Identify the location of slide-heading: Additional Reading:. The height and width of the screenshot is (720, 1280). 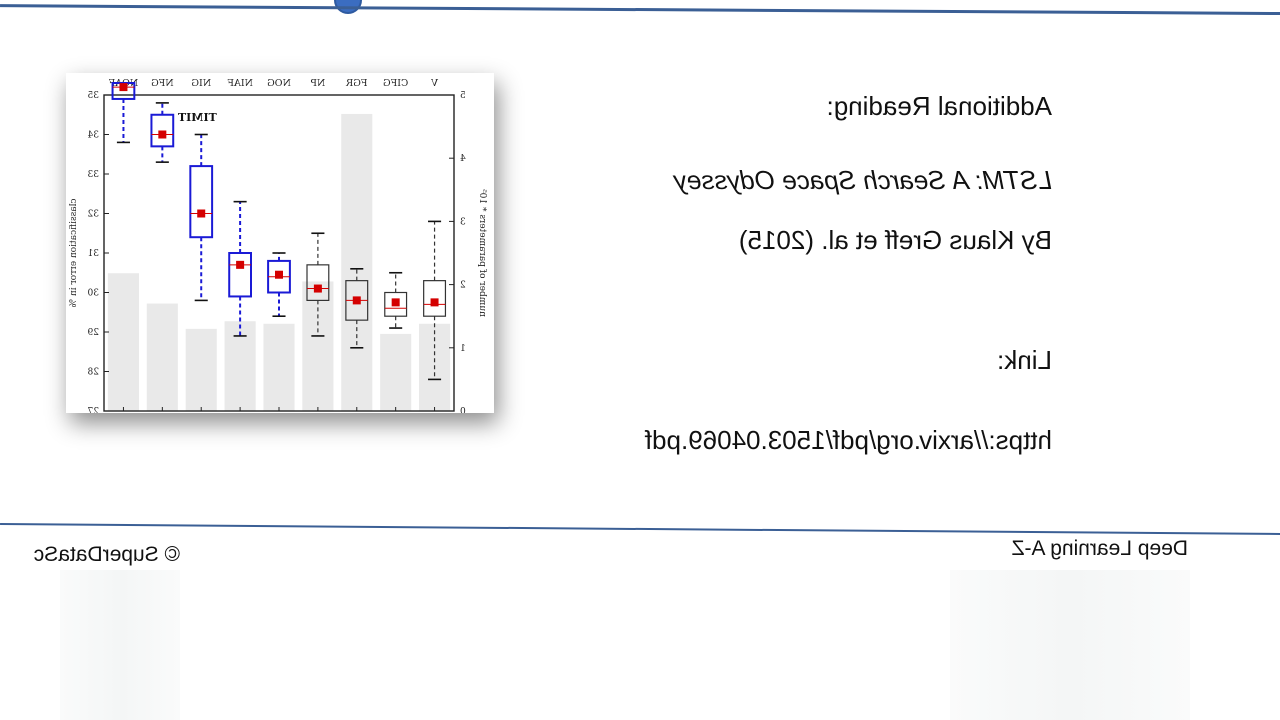
(939, 106).